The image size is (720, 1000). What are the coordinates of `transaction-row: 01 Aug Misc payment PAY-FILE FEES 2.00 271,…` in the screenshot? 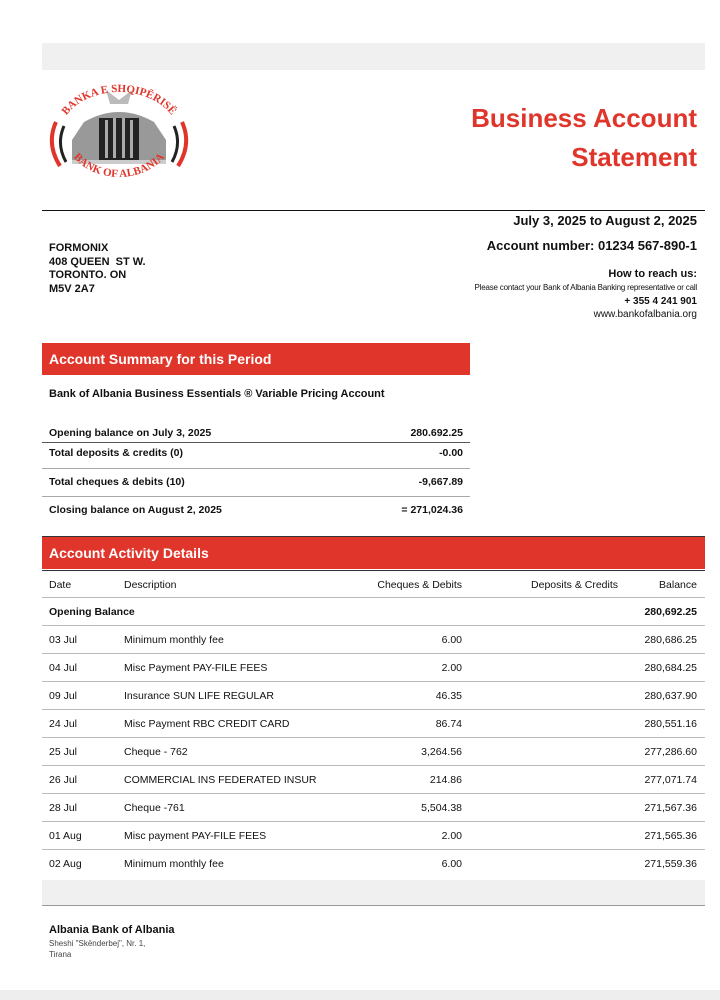 It's located at (373, 836).